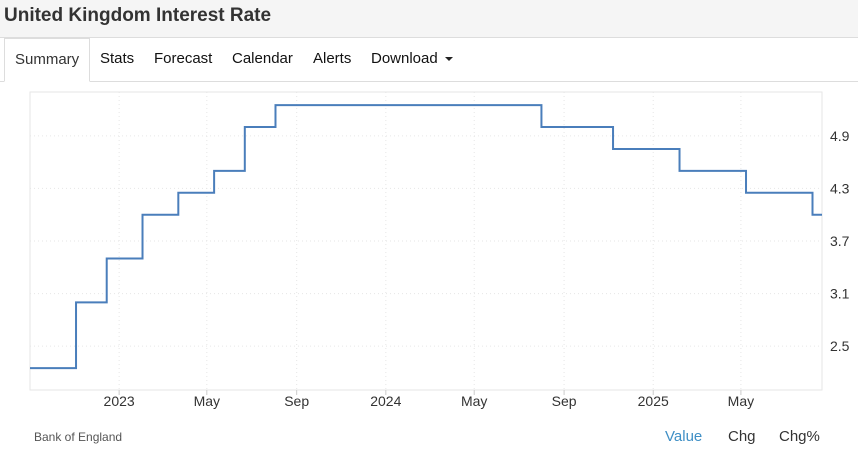 The image size is (858, 461). I want to click on caret-down-icon, so click(448, 59).